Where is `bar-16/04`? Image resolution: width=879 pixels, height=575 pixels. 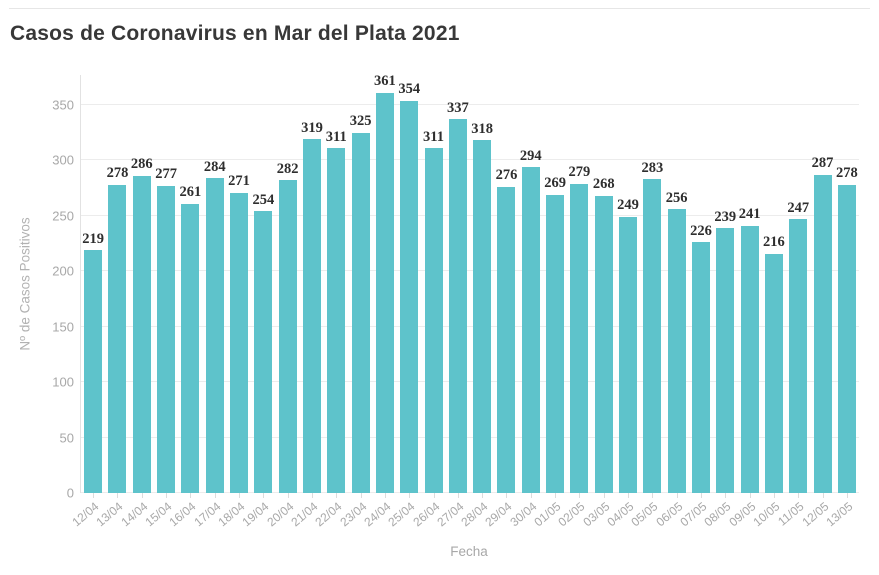 bar-16/04 is located at coordinates (190, 348).